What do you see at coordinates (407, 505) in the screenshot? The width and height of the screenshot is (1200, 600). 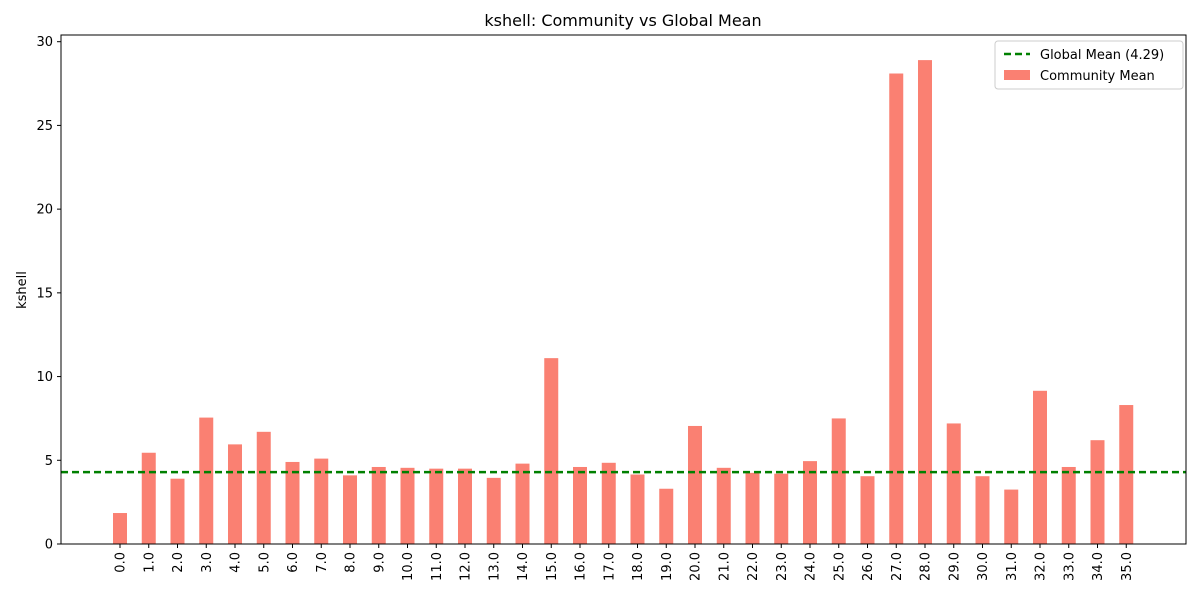 I see `bar-10.0` at bounding box center [407, 505].